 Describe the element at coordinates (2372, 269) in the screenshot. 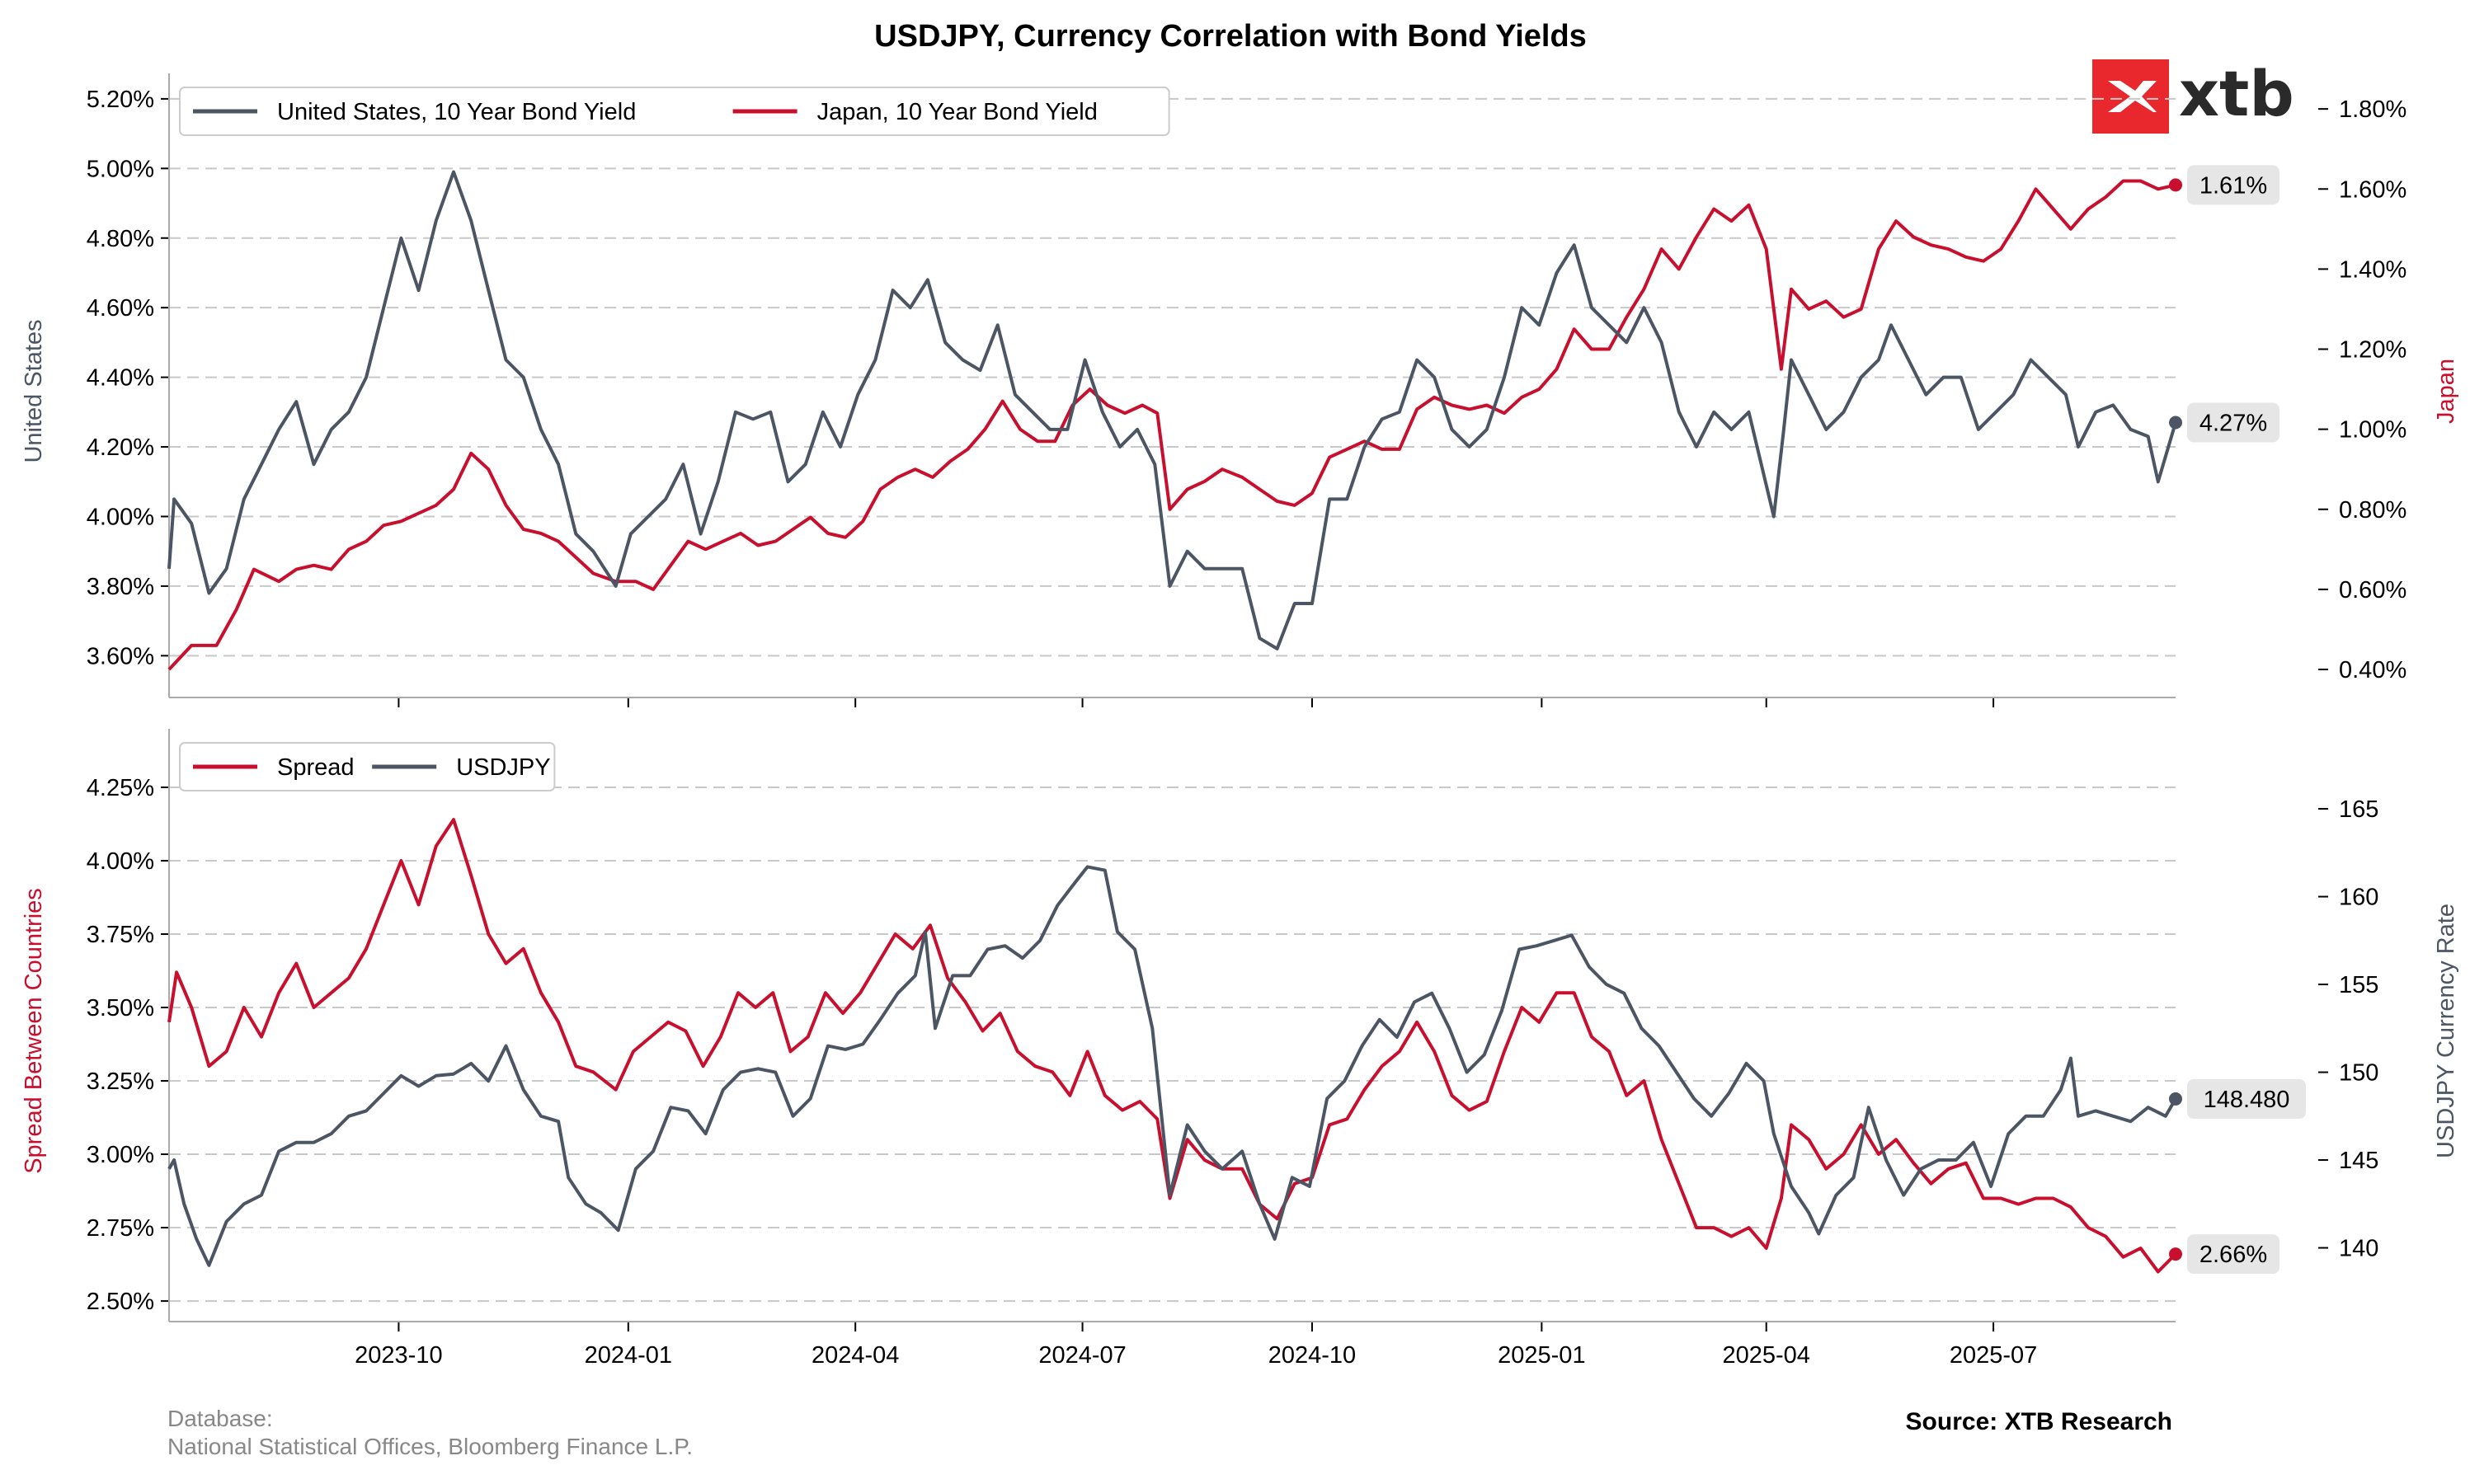

I see `right-tick-label: 1.40%` at that location.